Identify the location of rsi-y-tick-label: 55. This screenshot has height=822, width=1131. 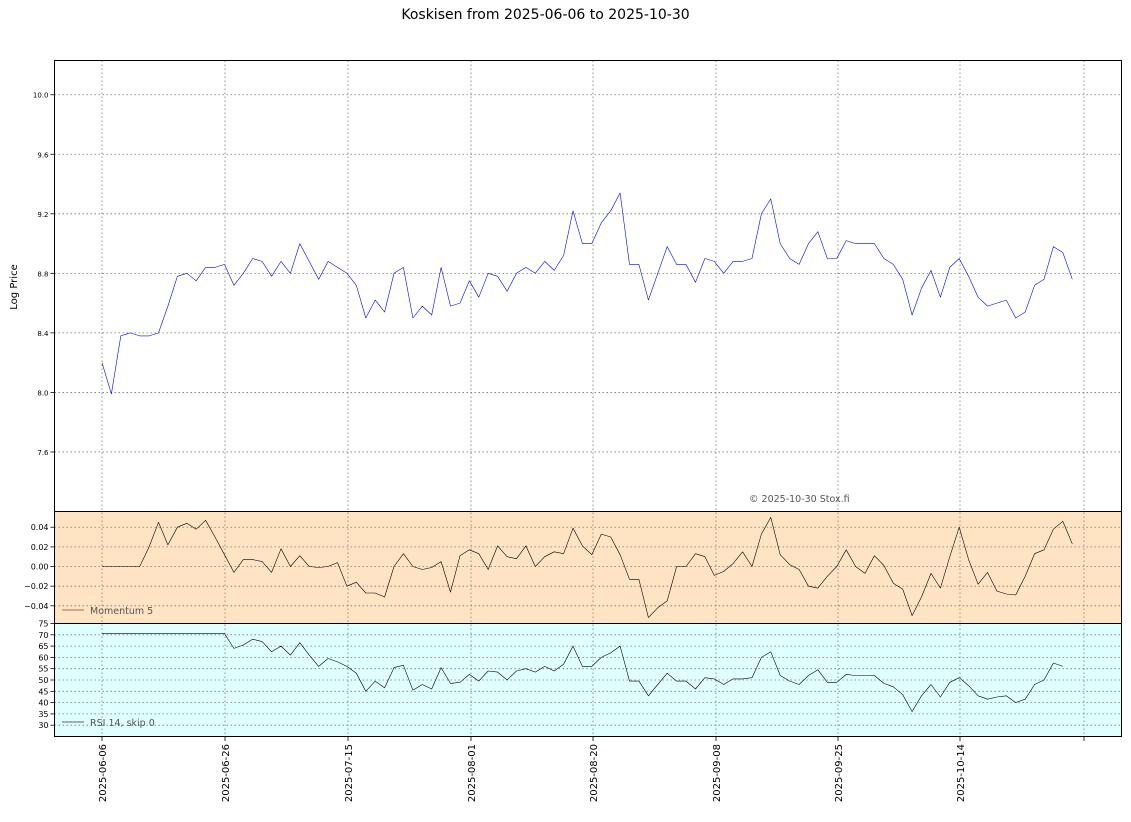
(43, 669).